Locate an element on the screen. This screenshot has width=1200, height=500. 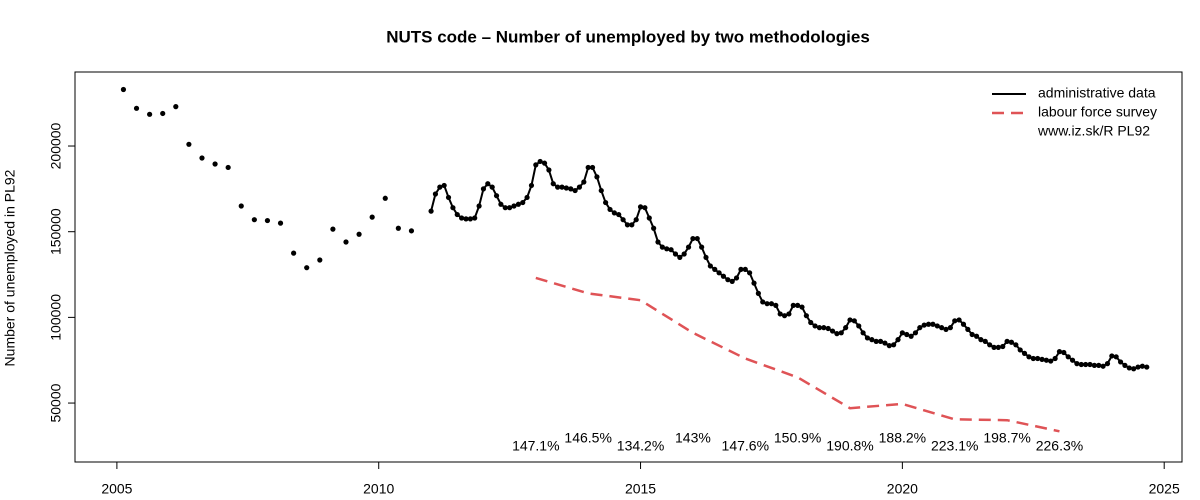
y-tick-label: 100000 is located at coordinates (56, 317).